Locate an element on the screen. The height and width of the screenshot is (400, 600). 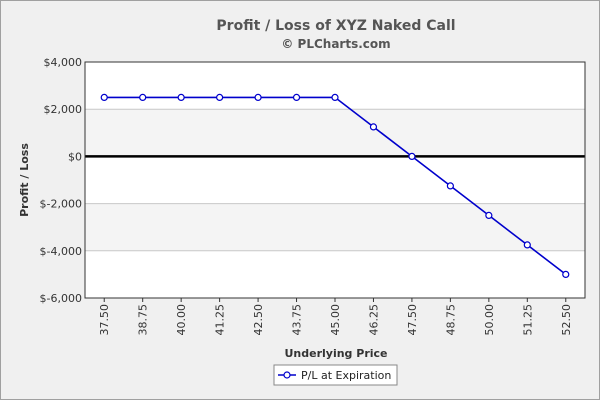
x-tick-label: 38.75 is located at coordinates (143, 320).